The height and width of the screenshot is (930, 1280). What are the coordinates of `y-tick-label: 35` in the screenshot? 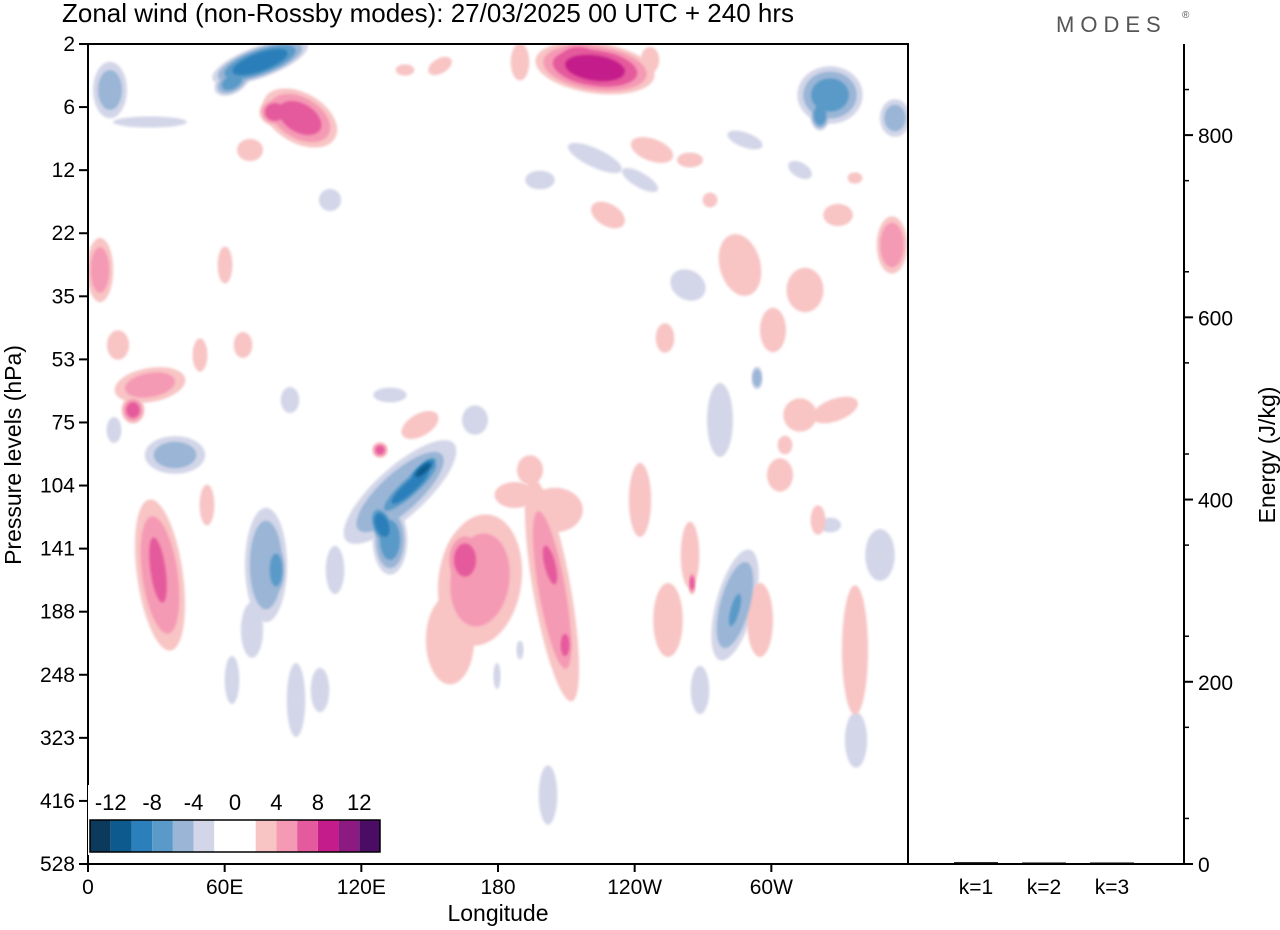 It's located at (63, 296).